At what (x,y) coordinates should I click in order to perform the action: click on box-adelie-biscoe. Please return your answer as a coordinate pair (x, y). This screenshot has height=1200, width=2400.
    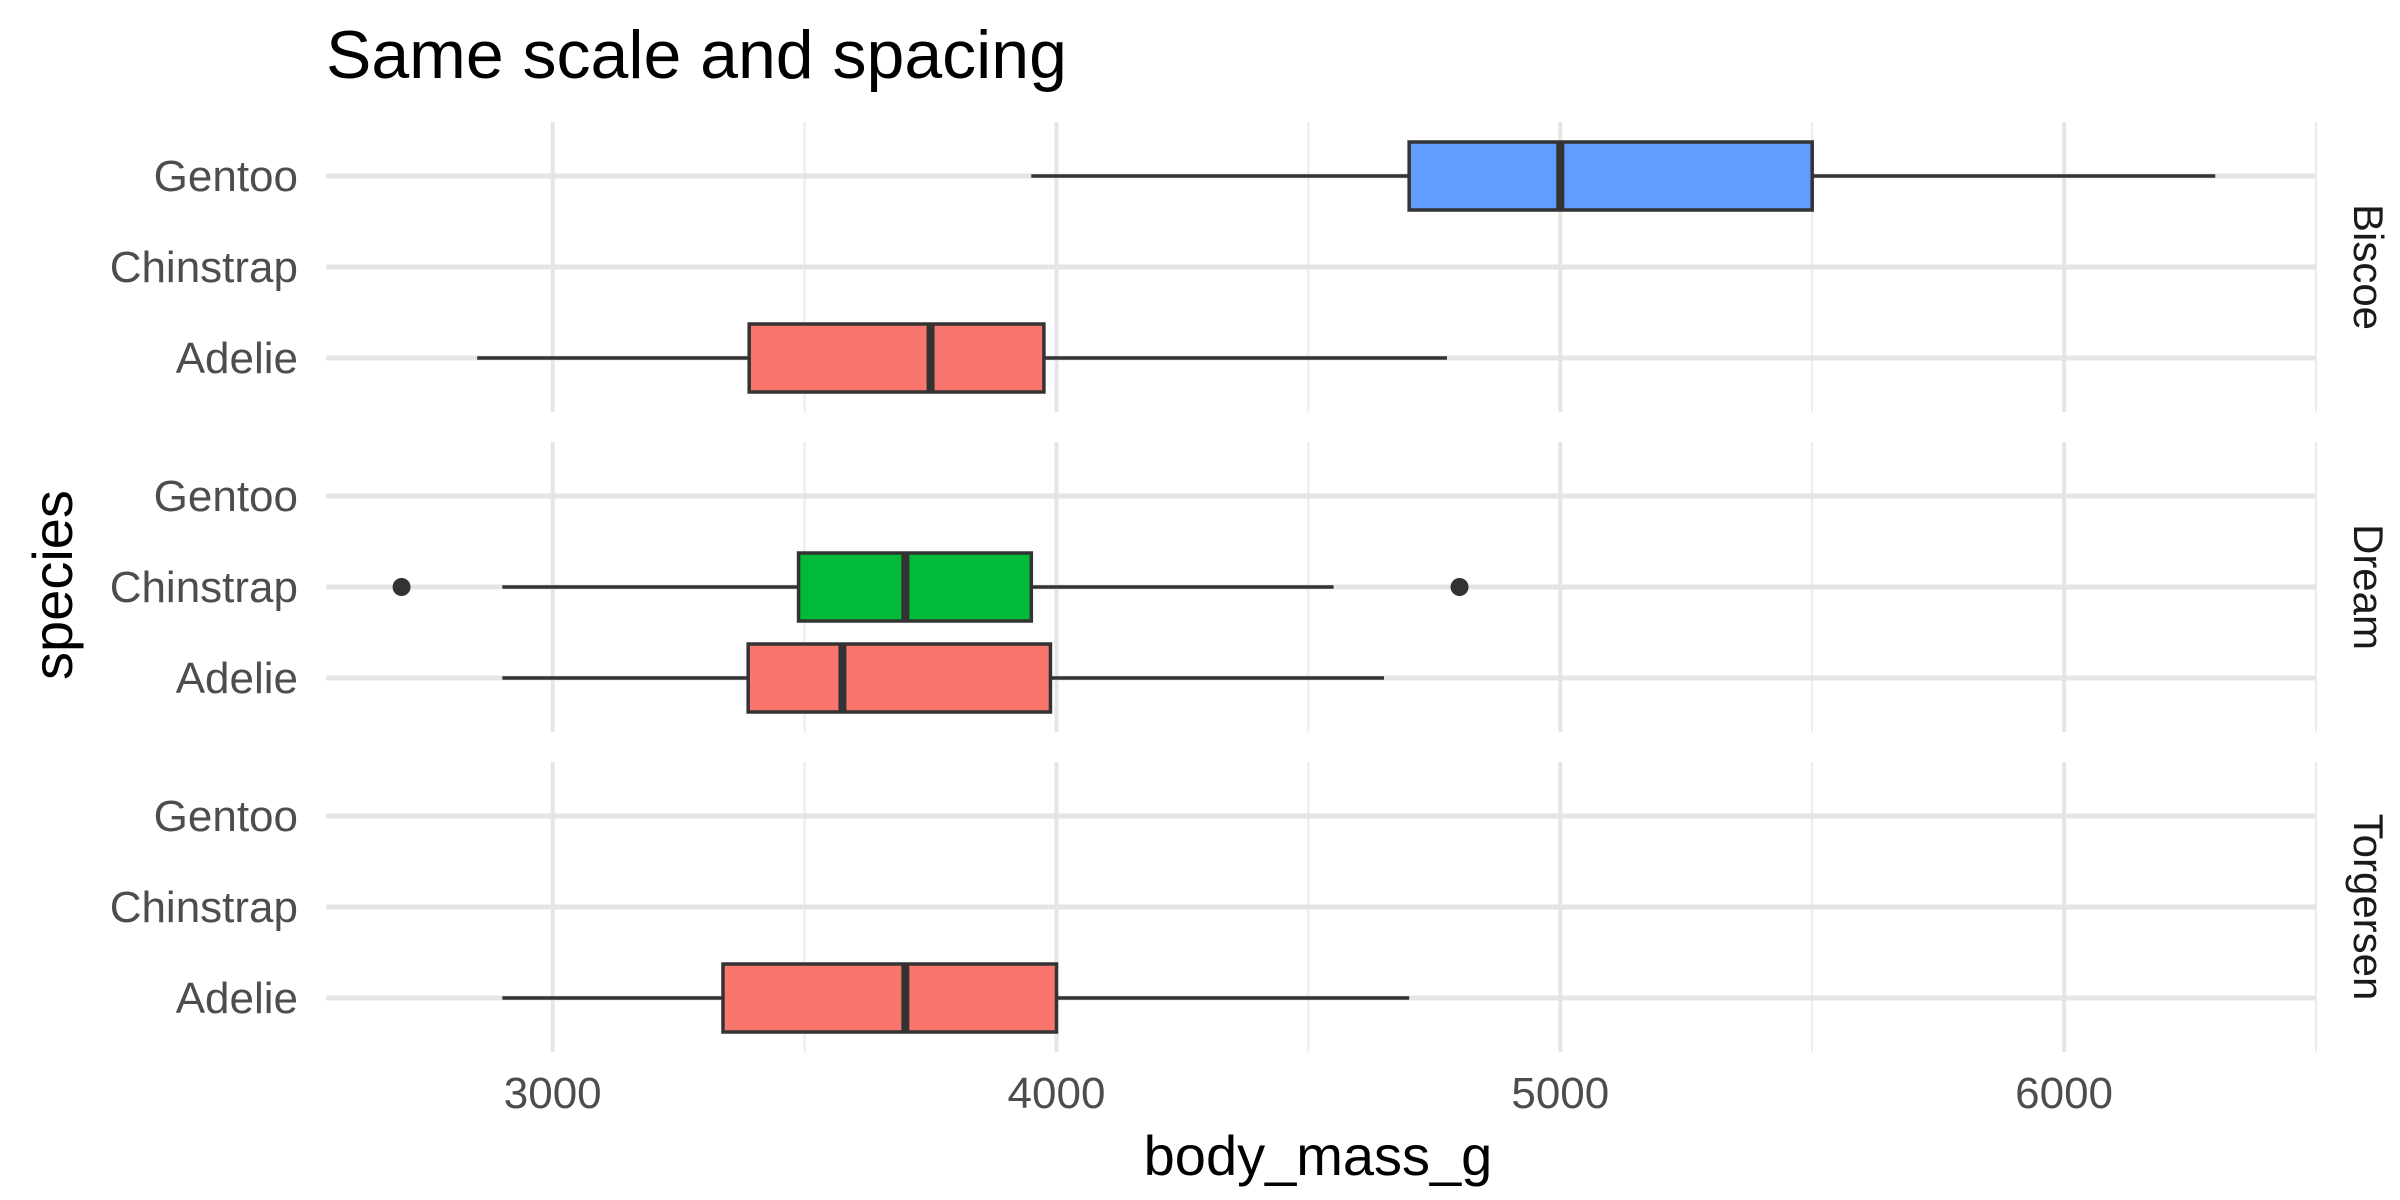
    Looking at the image, I should click on (962, 358).